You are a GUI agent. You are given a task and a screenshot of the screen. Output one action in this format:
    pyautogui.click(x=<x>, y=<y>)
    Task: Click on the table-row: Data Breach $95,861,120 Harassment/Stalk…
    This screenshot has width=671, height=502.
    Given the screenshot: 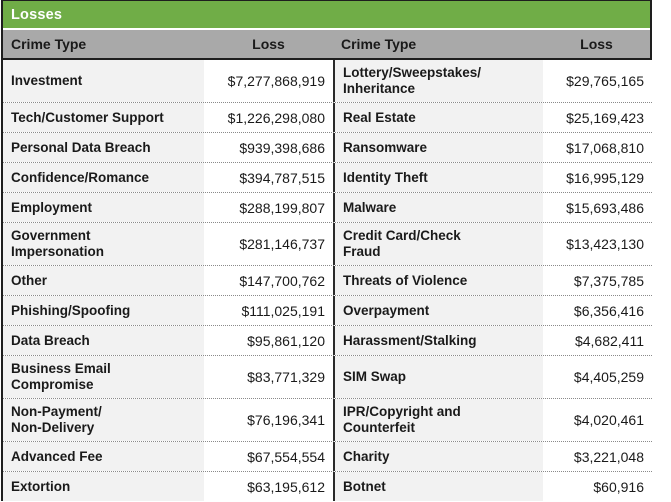 What is the action you would take?
    pyautogui.click(x=327, y=340)
    